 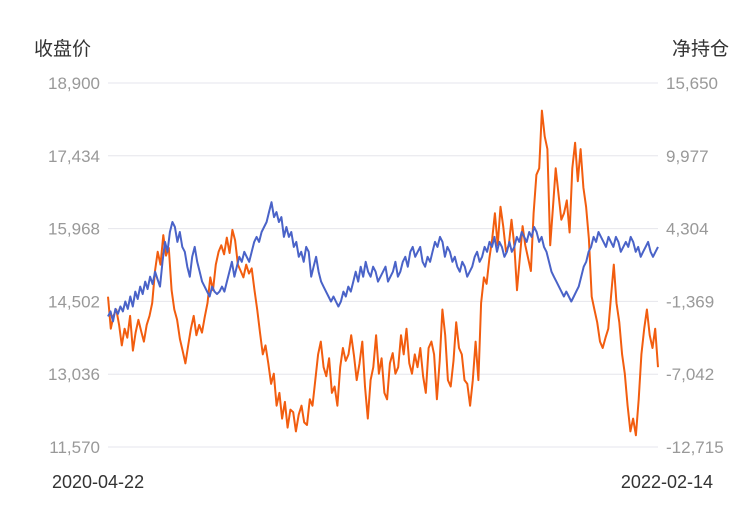 I want to click on right-tick-label: -1,369, so click(x=690, y=301).